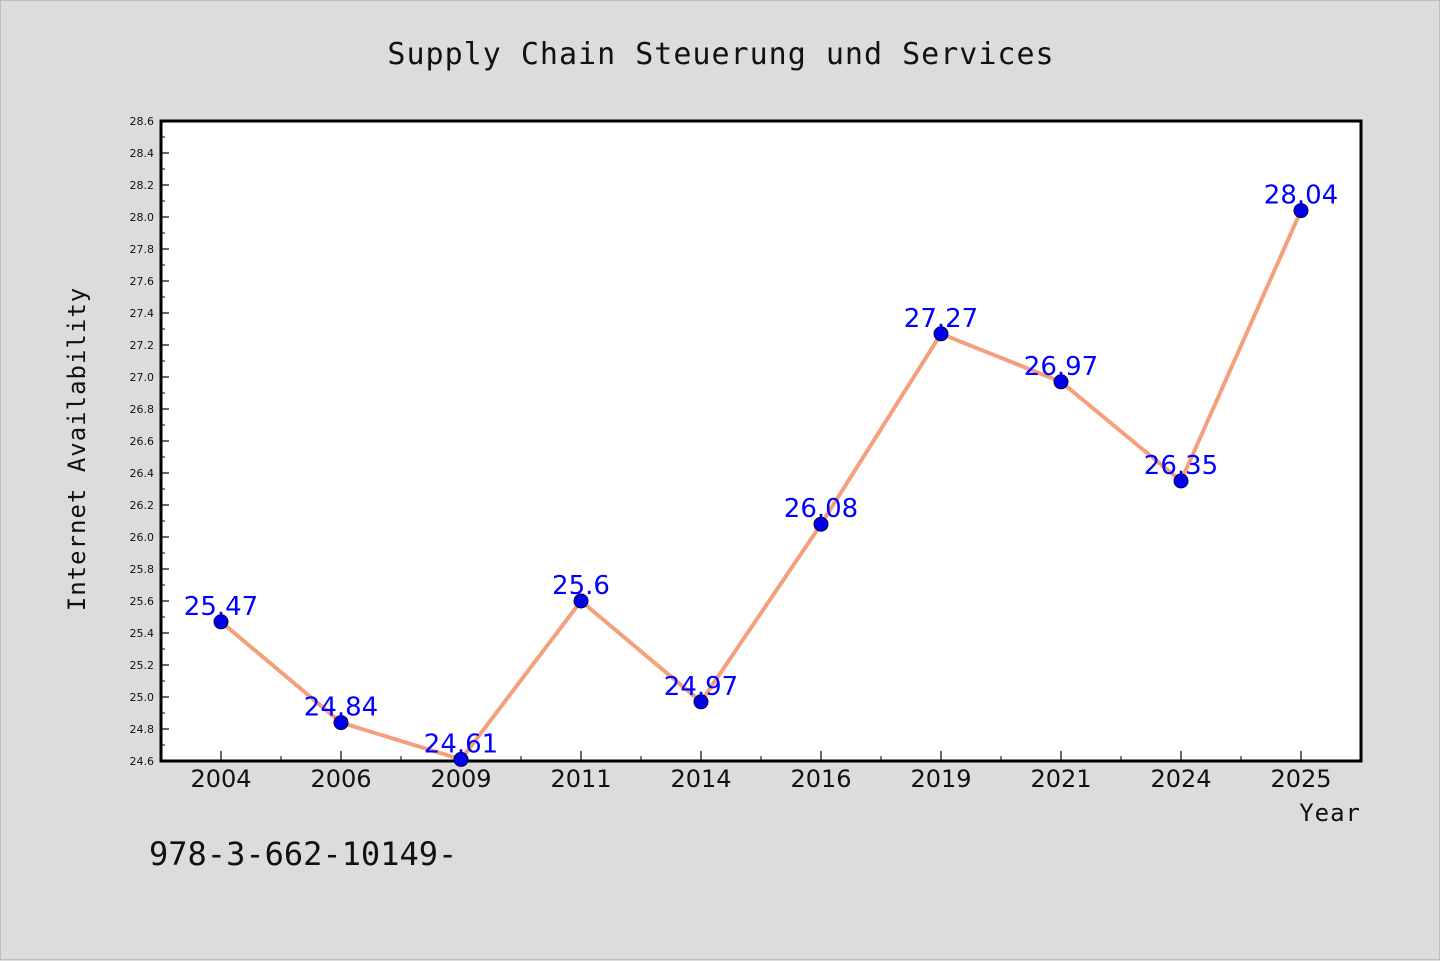  What do you see at coordinates (940, 779) in the screenshot?
I see `x-tick-label: 2019` at bounding box center [940, 779].